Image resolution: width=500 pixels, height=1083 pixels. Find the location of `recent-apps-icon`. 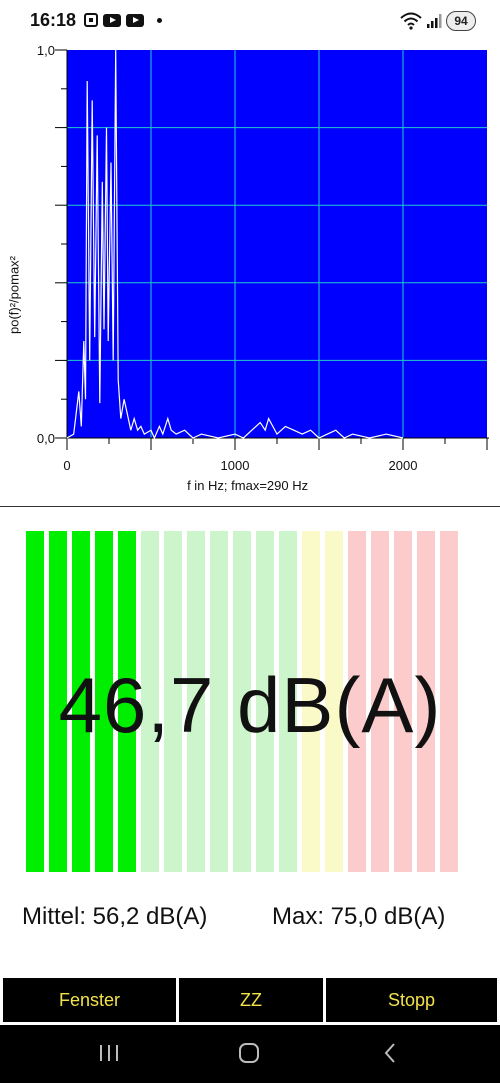

recent-apps-icon is located at coordinates (109, 1053).